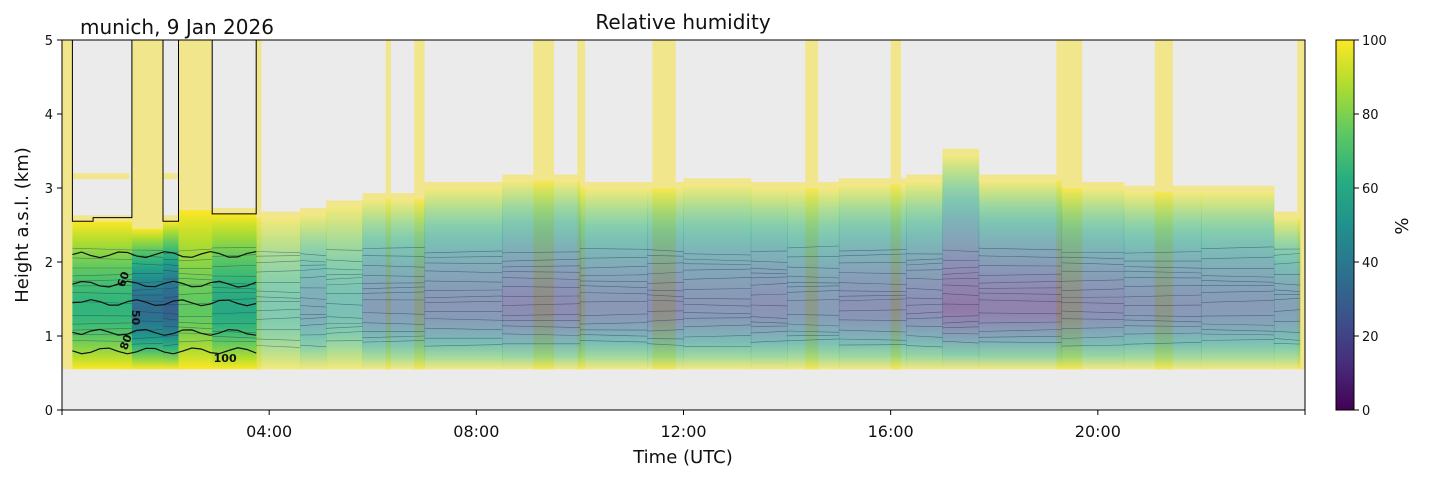  I want to click on contour-label-0: 60, so click(124, 279).